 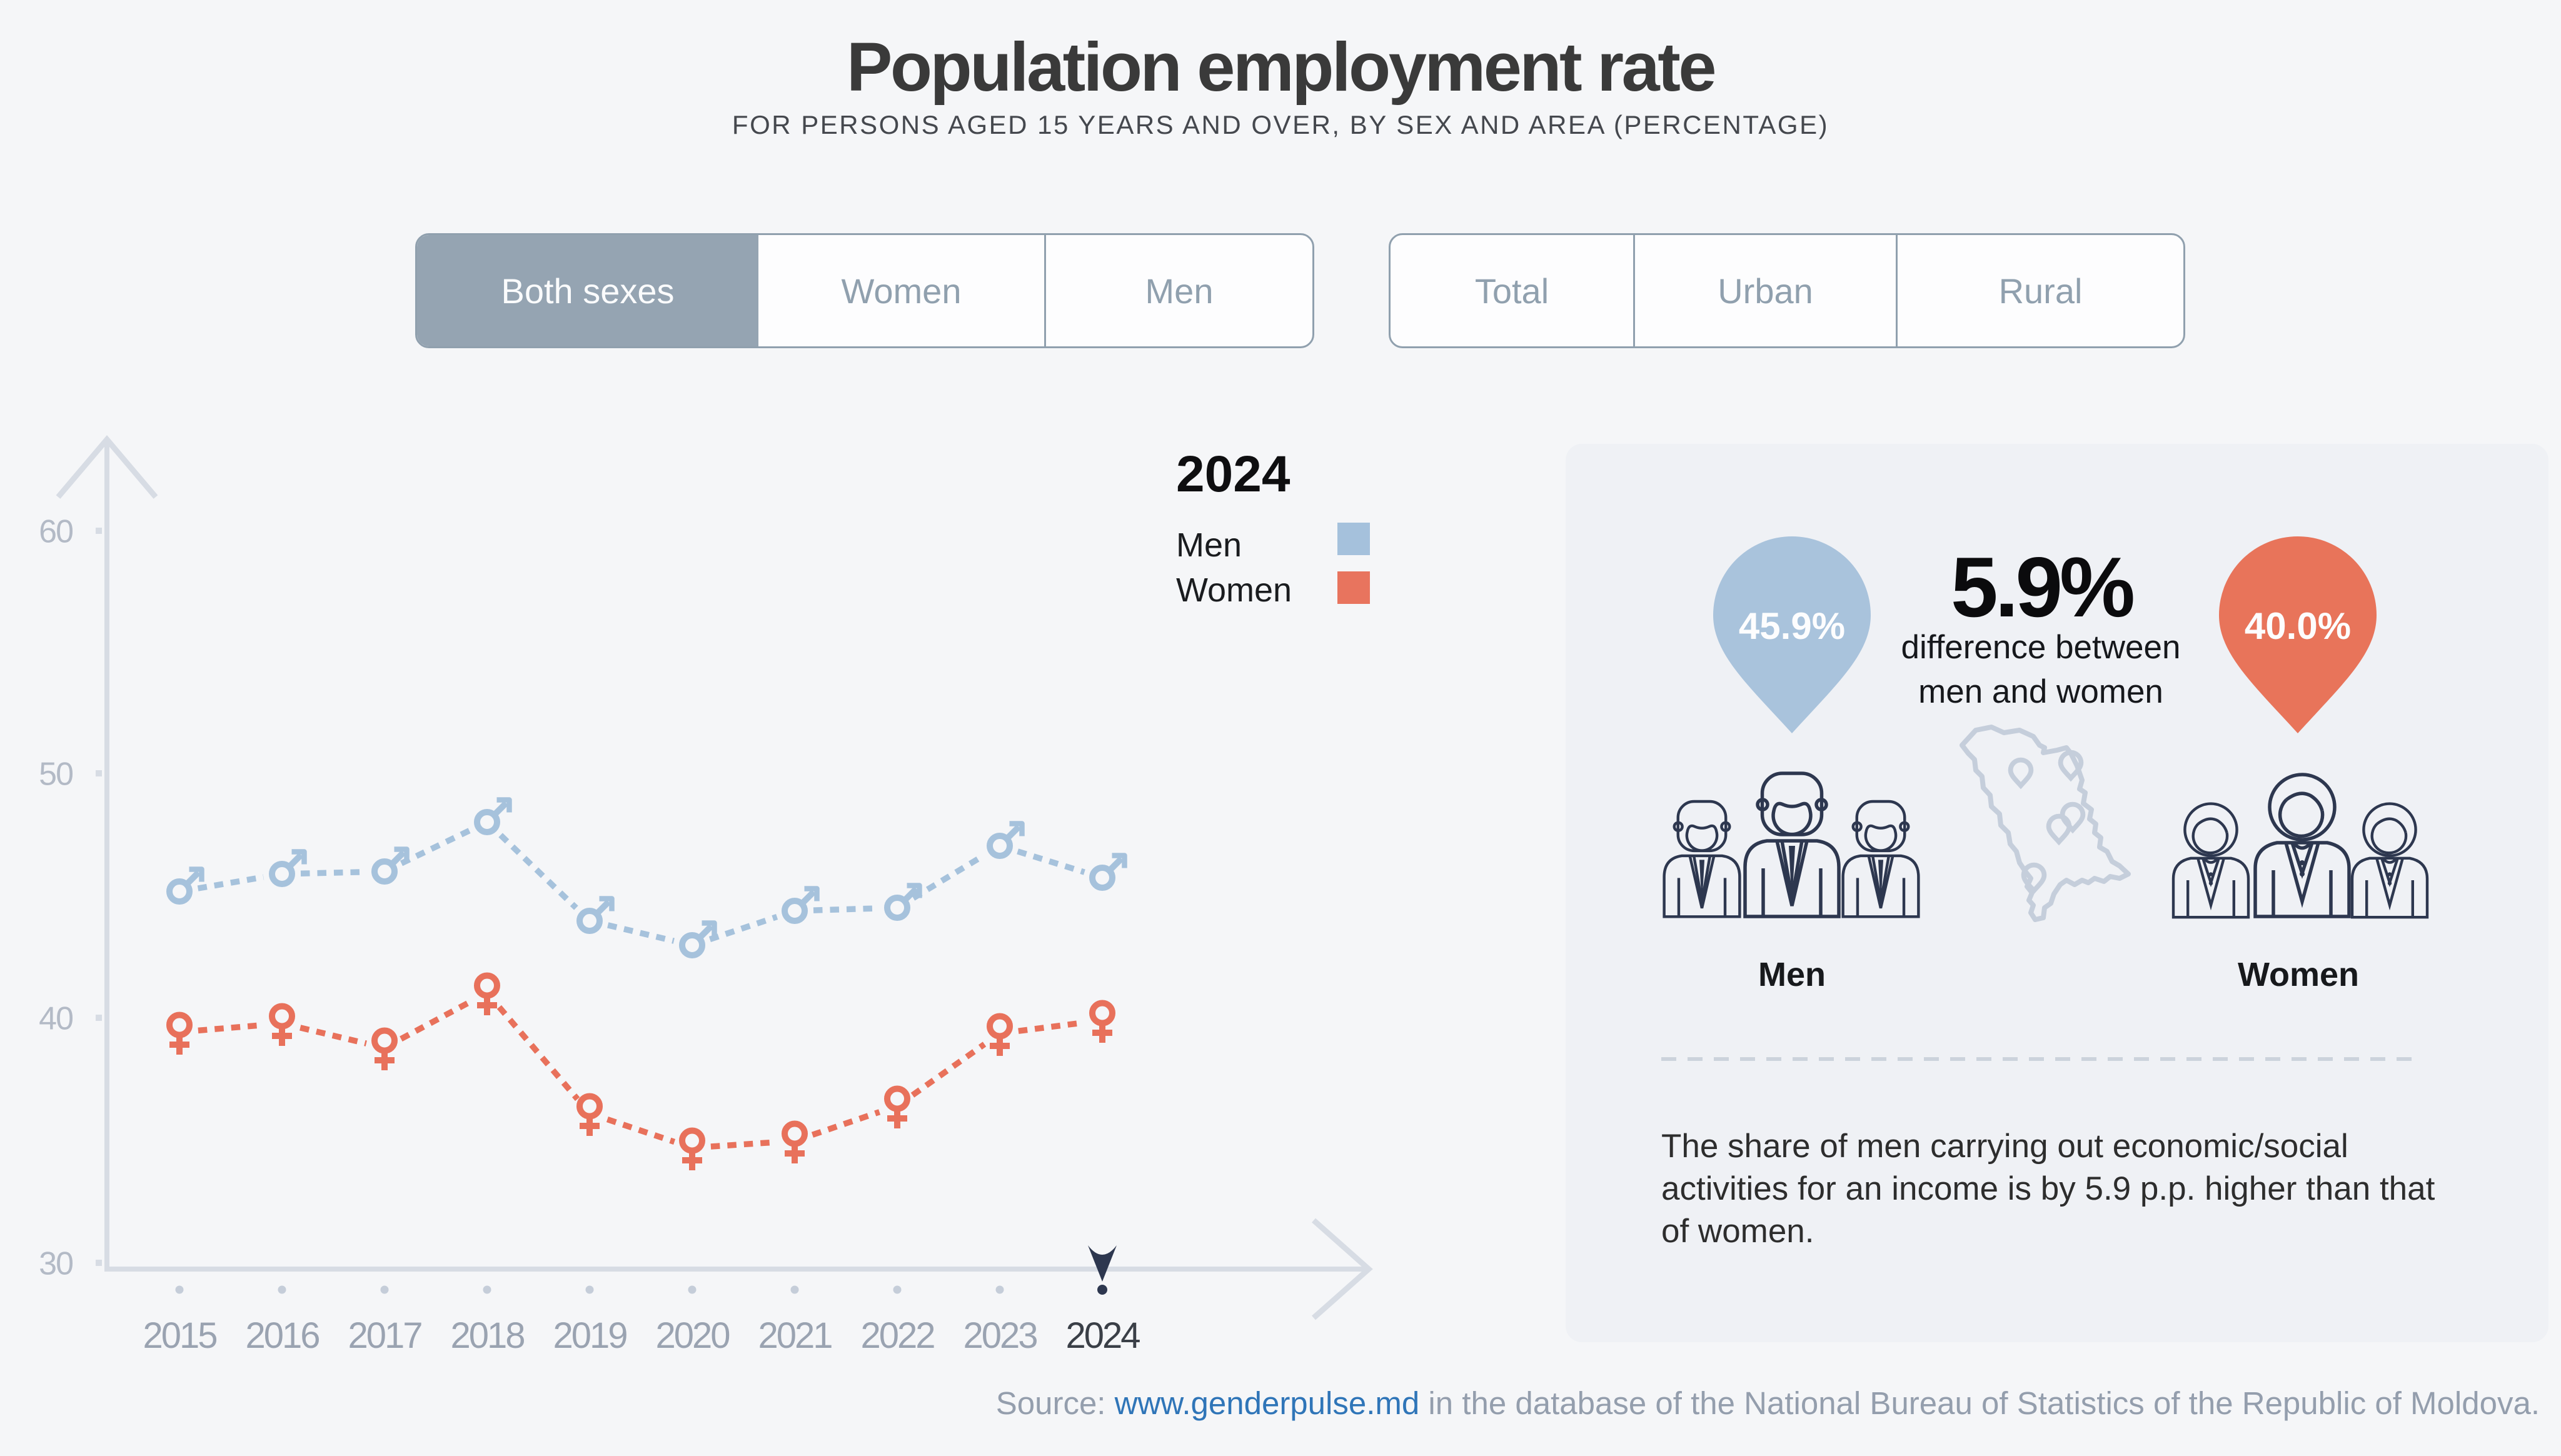 What do you see at coordinates (56, 774) in the screenshot?
I see `svg-text: 50` at bounding box center [56, 774].